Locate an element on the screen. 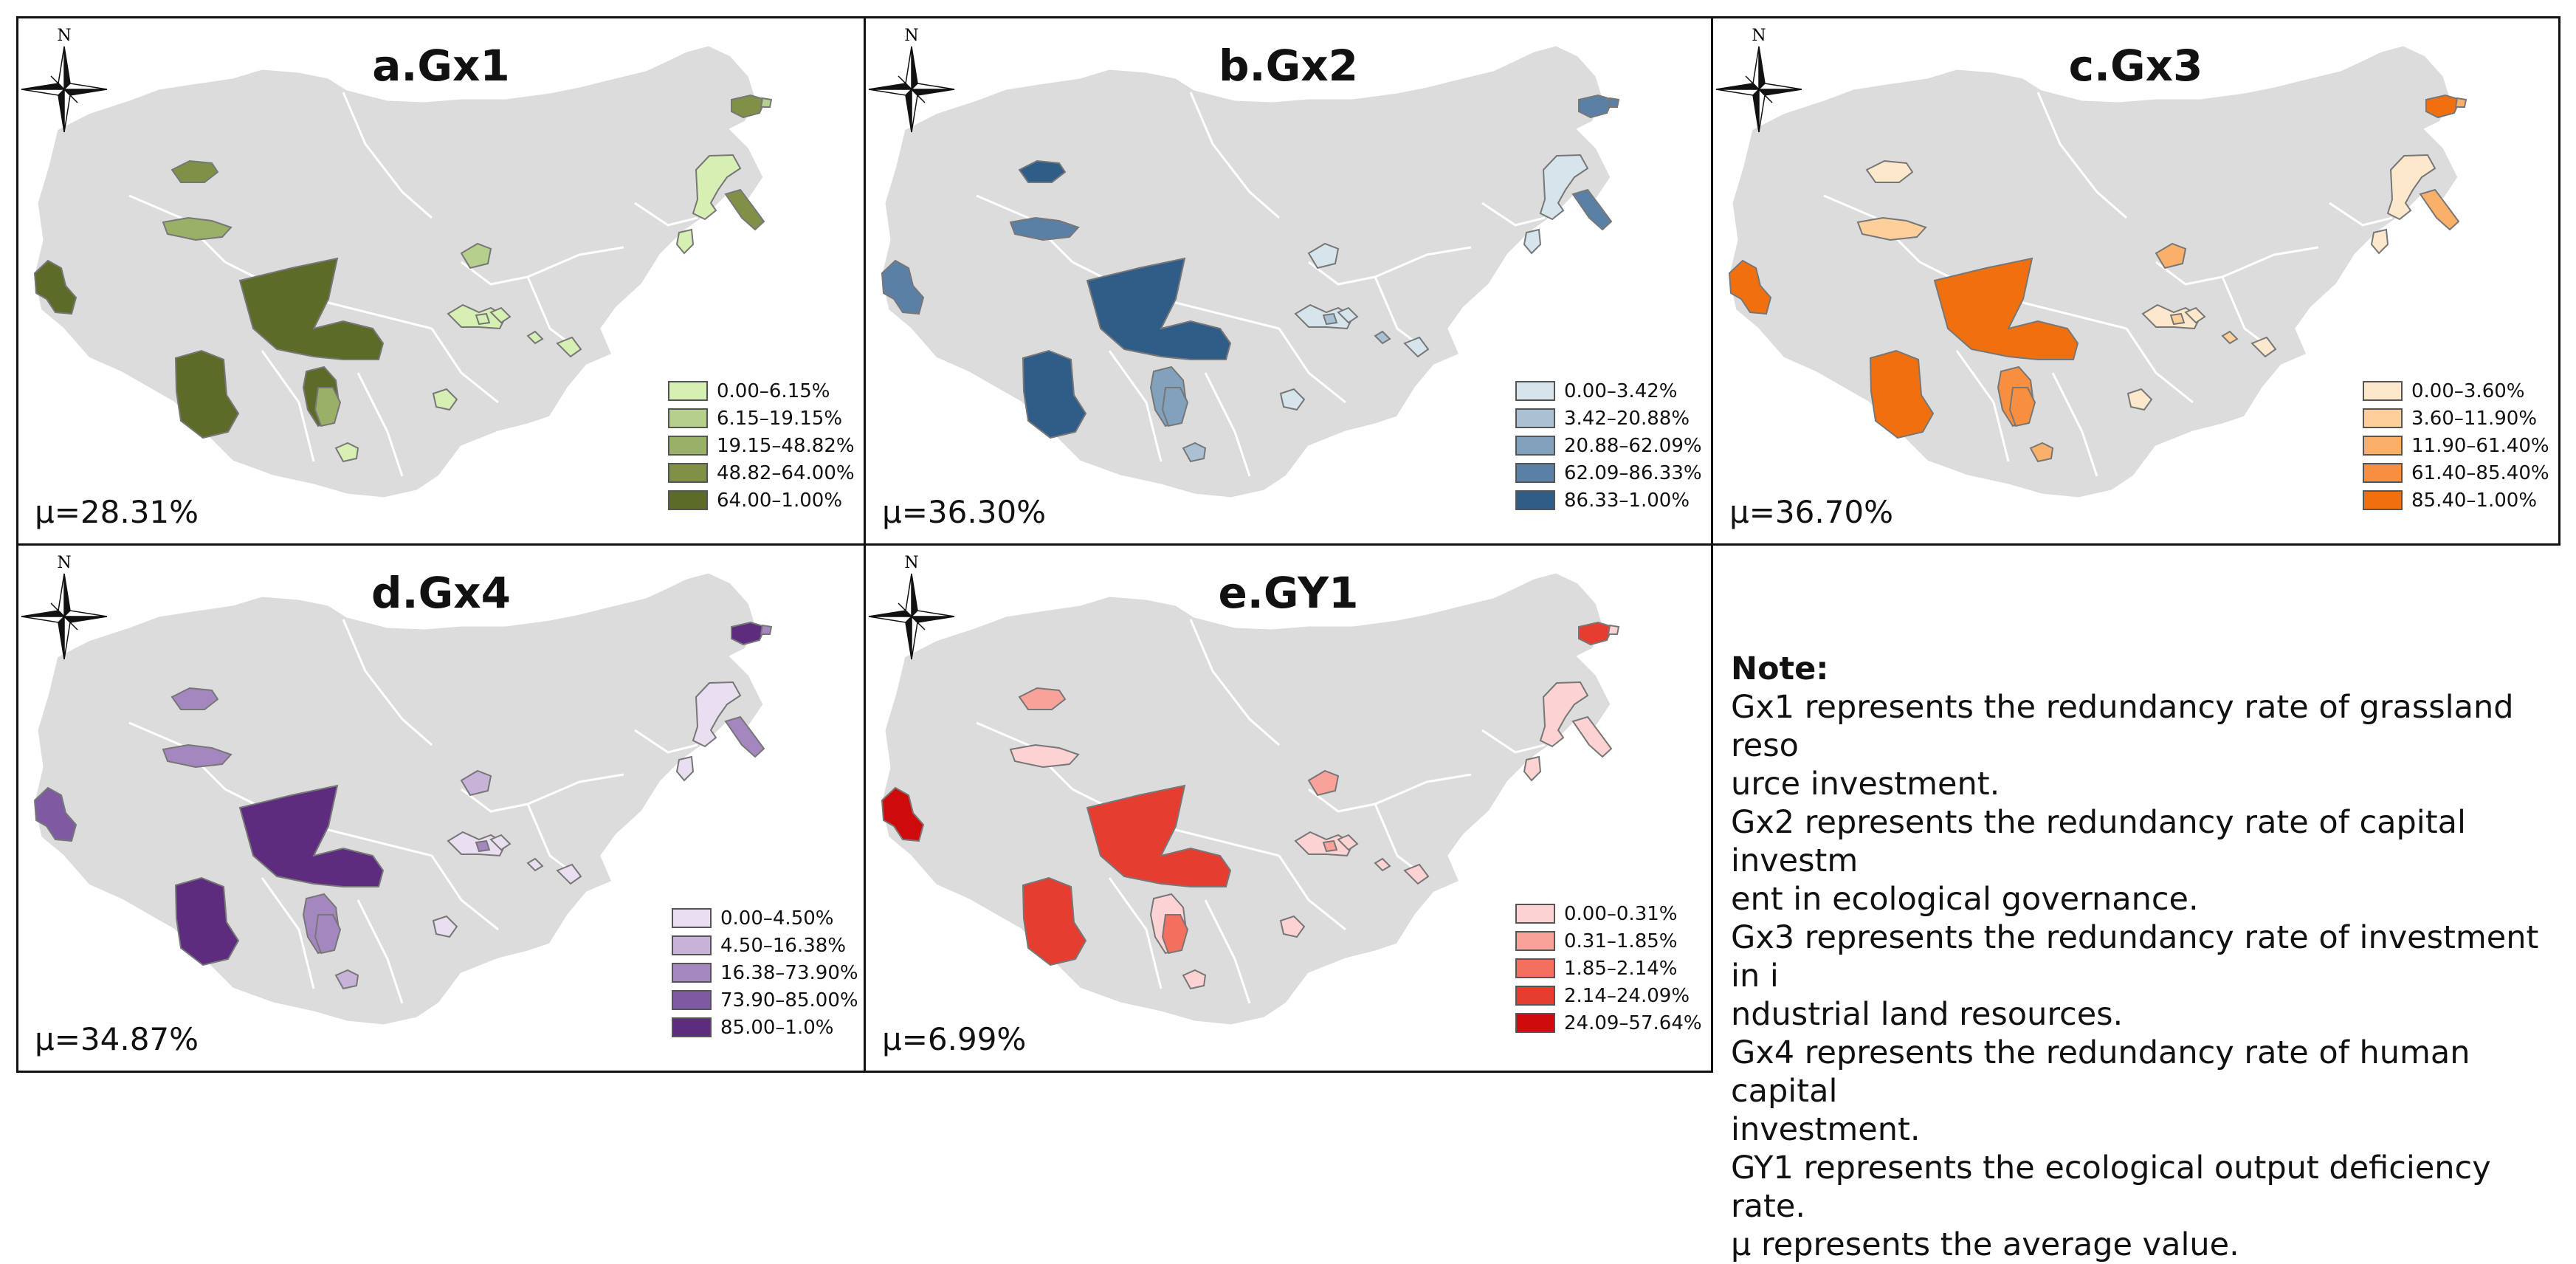 The height and width of the screenshot is (1264, 2576). panel-title: a.Gx1 is located at coordinates (441, 66).